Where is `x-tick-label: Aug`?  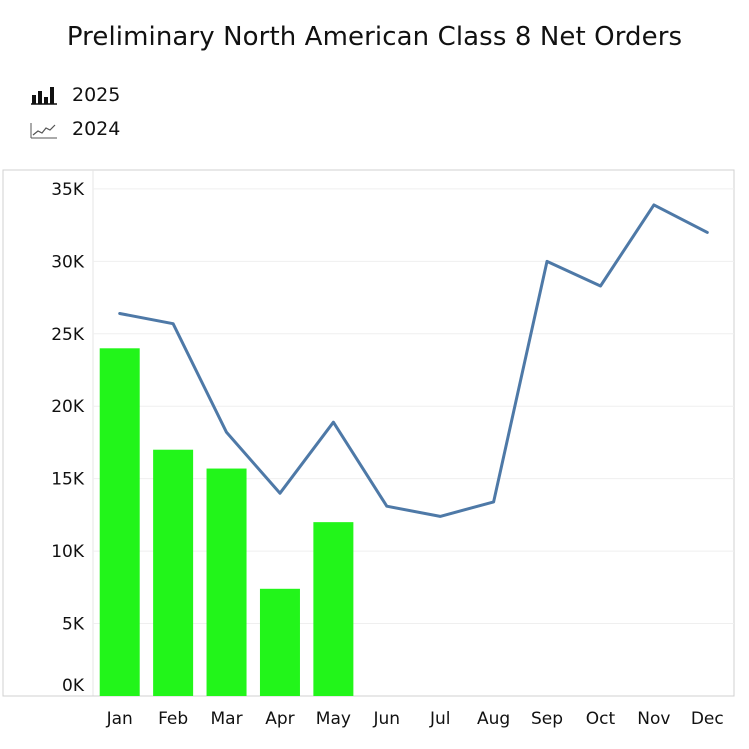
x-tick-label: Aug is located at coordinates (493, 719).